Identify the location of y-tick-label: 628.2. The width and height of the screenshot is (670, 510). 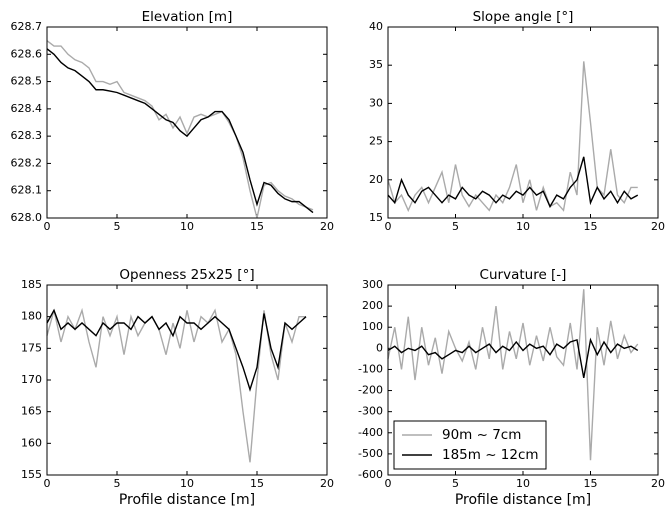
(27, 162).